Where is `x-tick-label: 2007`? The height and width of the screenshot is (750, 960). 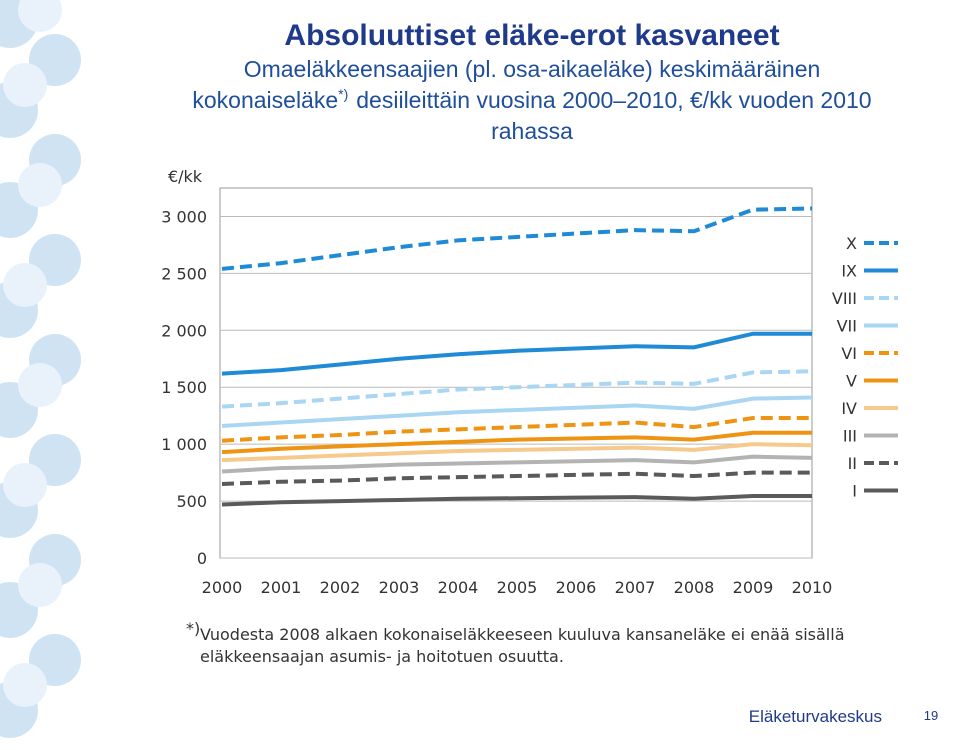 x-tick-label: 2007 is located at coordinates (635, 587).